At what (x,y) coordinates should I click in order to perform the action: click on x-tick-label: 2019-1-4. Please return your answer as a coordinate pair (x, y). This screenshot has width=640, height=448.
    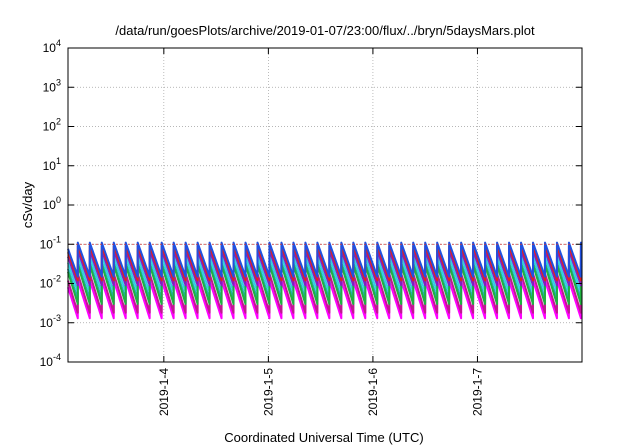
    Looking at the image, I should click on (164, 392).